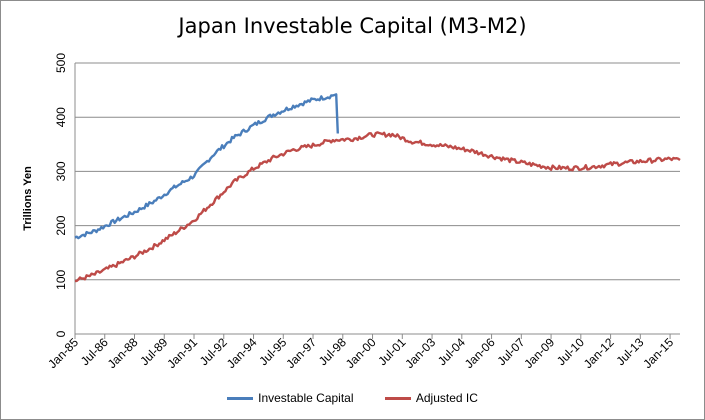 The width and height of the screenshot is (705, 420). I want to click on y-tick-label: 400, so click(61, 117).